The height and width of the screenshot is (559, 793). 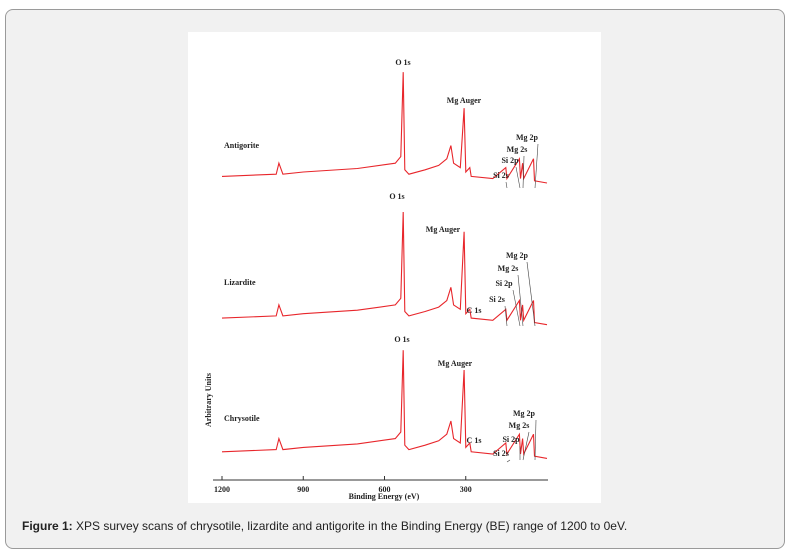 What do you see at coordinates (303, 489) in the screenshot?
I see `x-tick-label: 900` at bounding box center [303, 489].